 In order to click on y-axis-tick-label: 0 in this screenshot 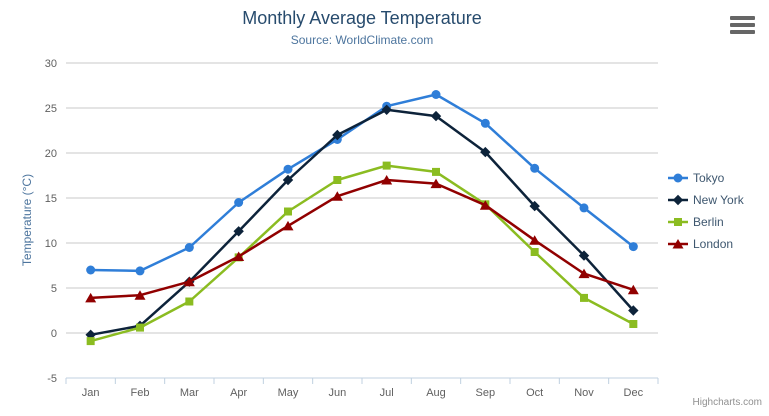, I will do `click(54, 334)`.